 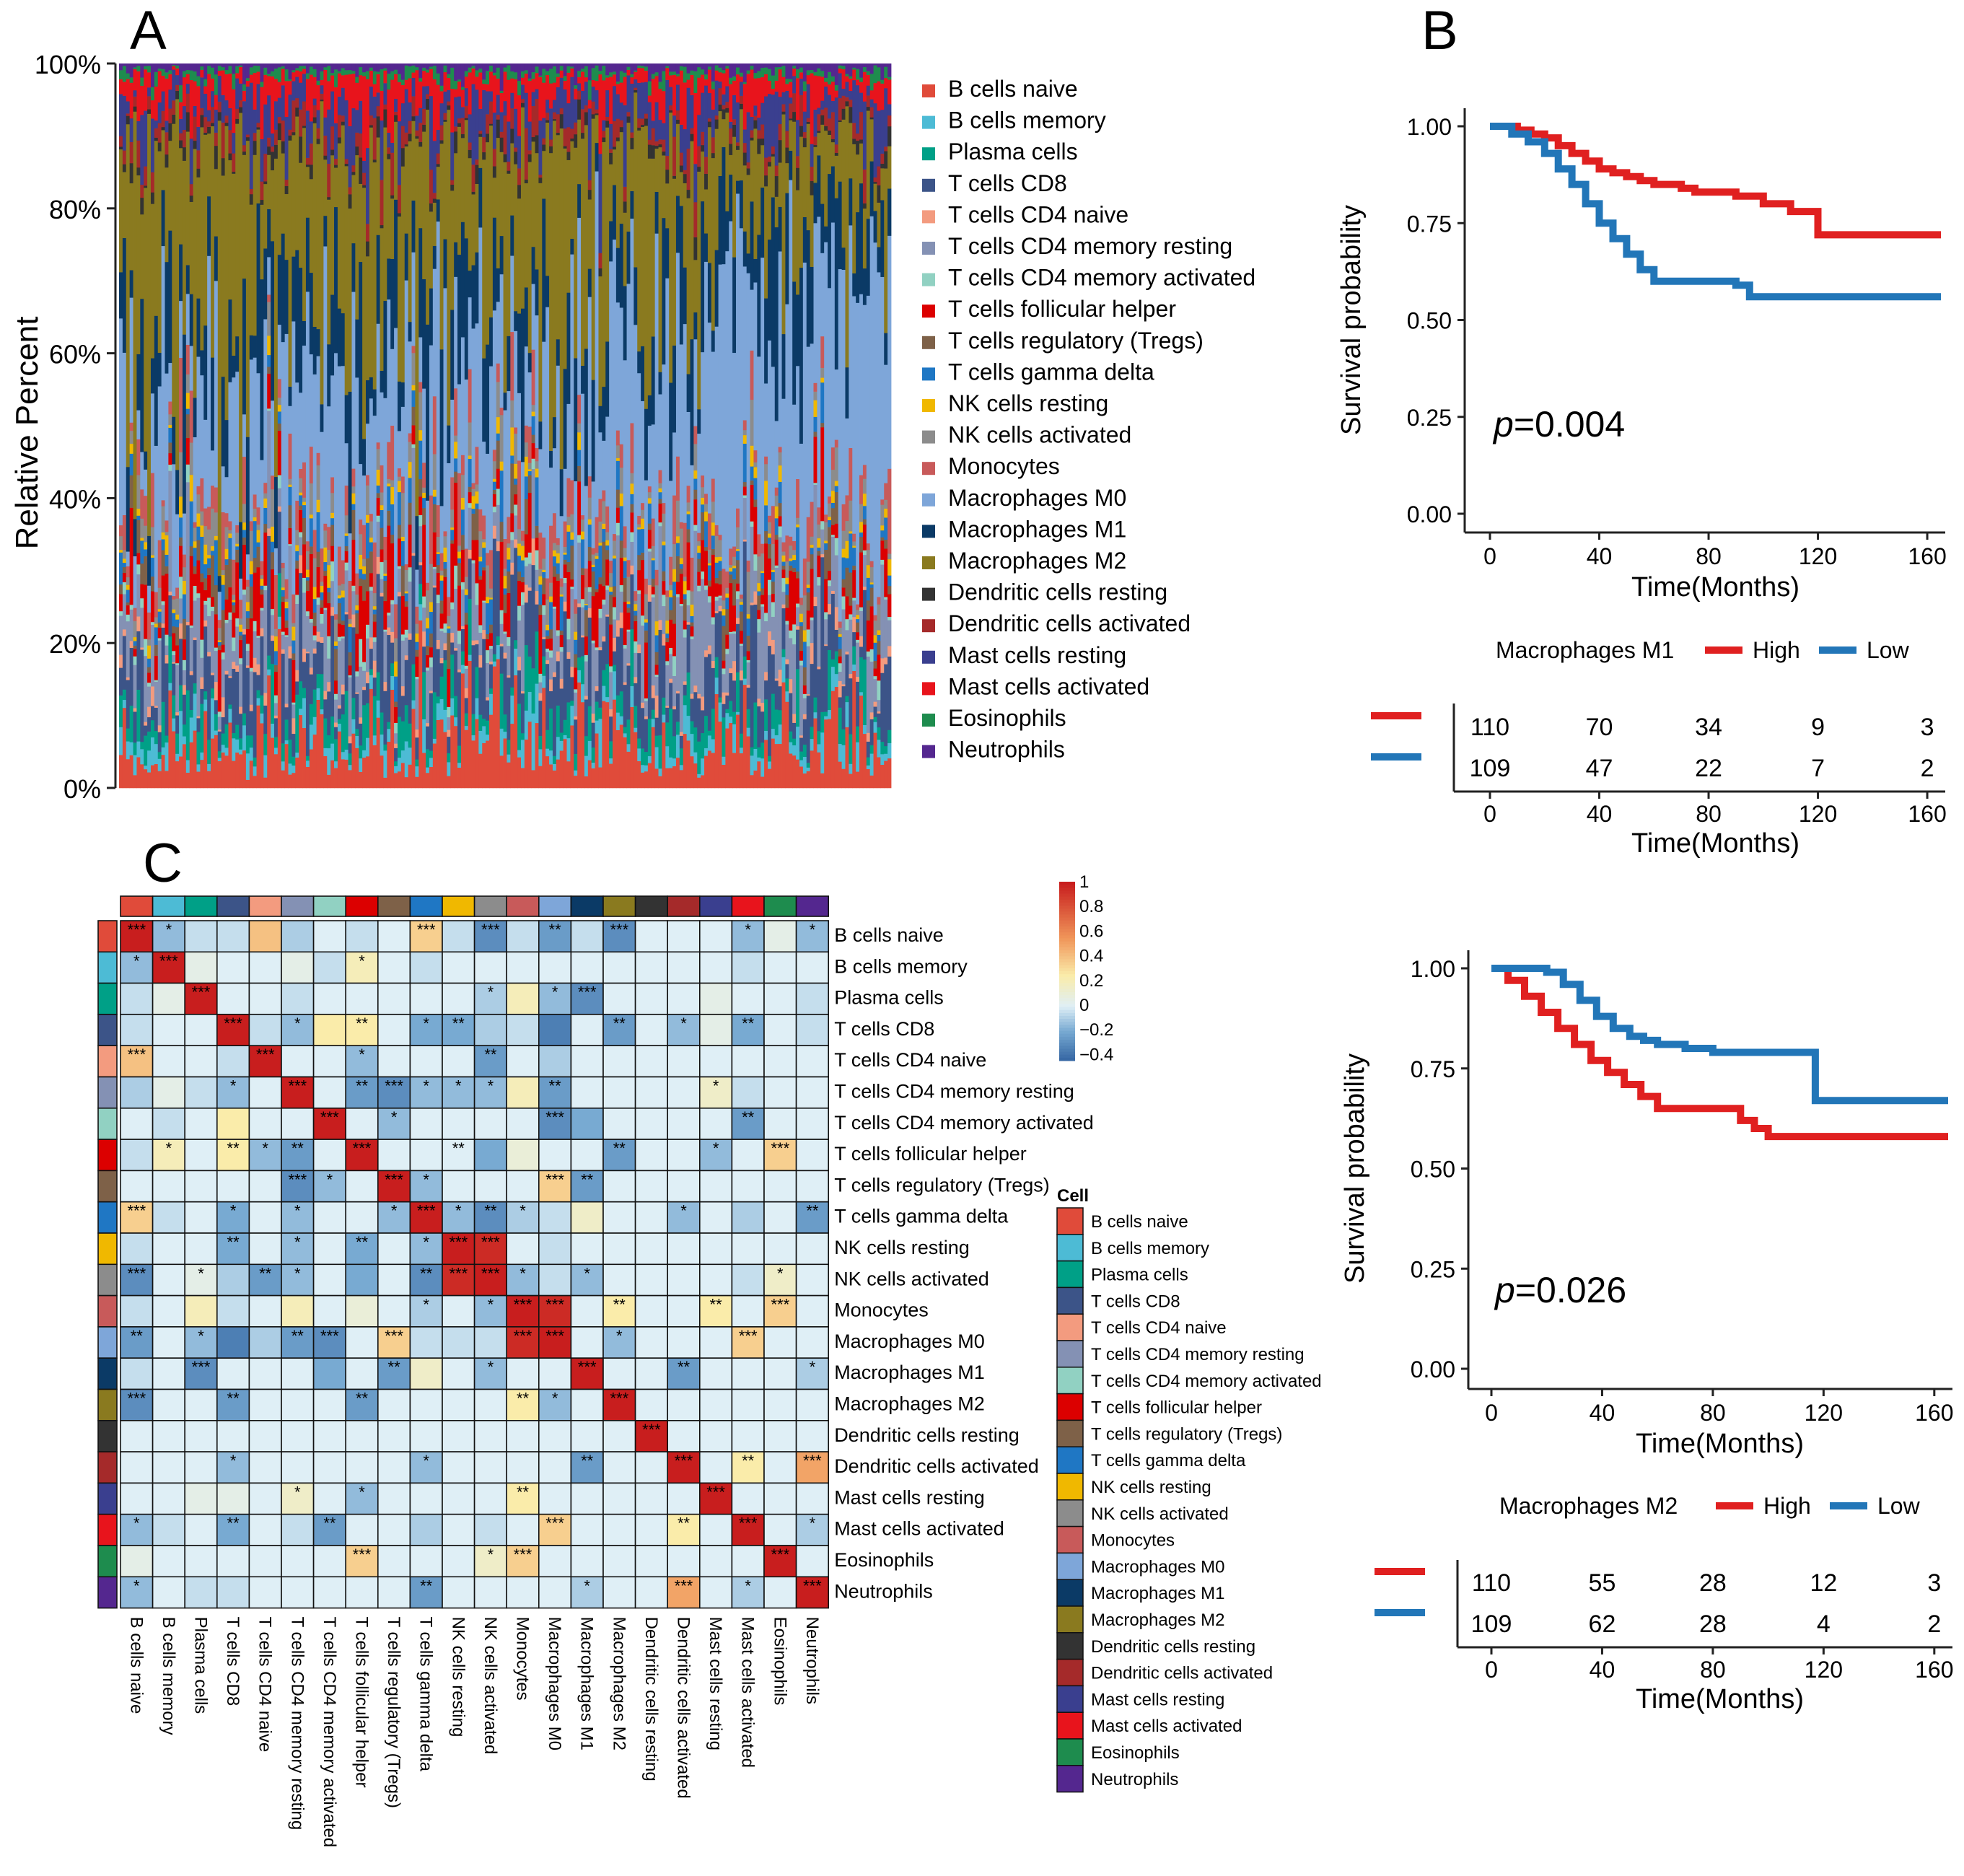 What do you see at coordinates (1776, 650) in the screenshot?
I see `km-legend-label-high: High` at bounding box center [1776, 650].